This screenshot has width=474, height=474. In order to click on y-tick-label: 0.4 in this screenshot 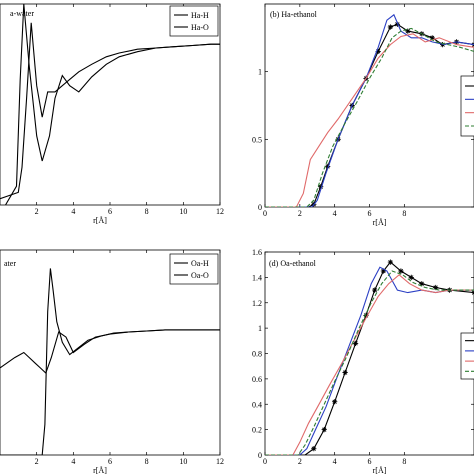, I will do `click(257, 404)`.